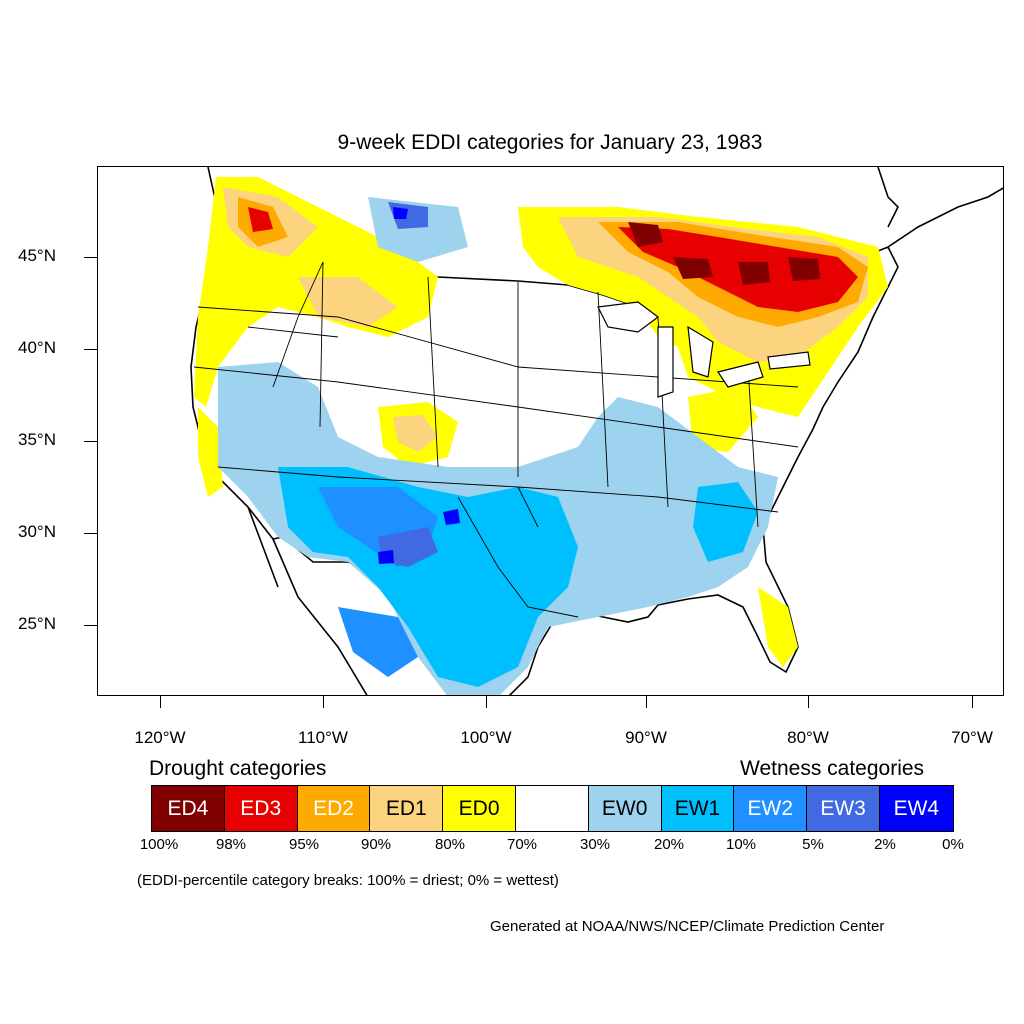 Image resolution: width=1024 pixels, height=1024 pixels. Describe the element at coordinates (916, 808) in the screenshot. I see `legend-box-ew4: EW4` at that location.